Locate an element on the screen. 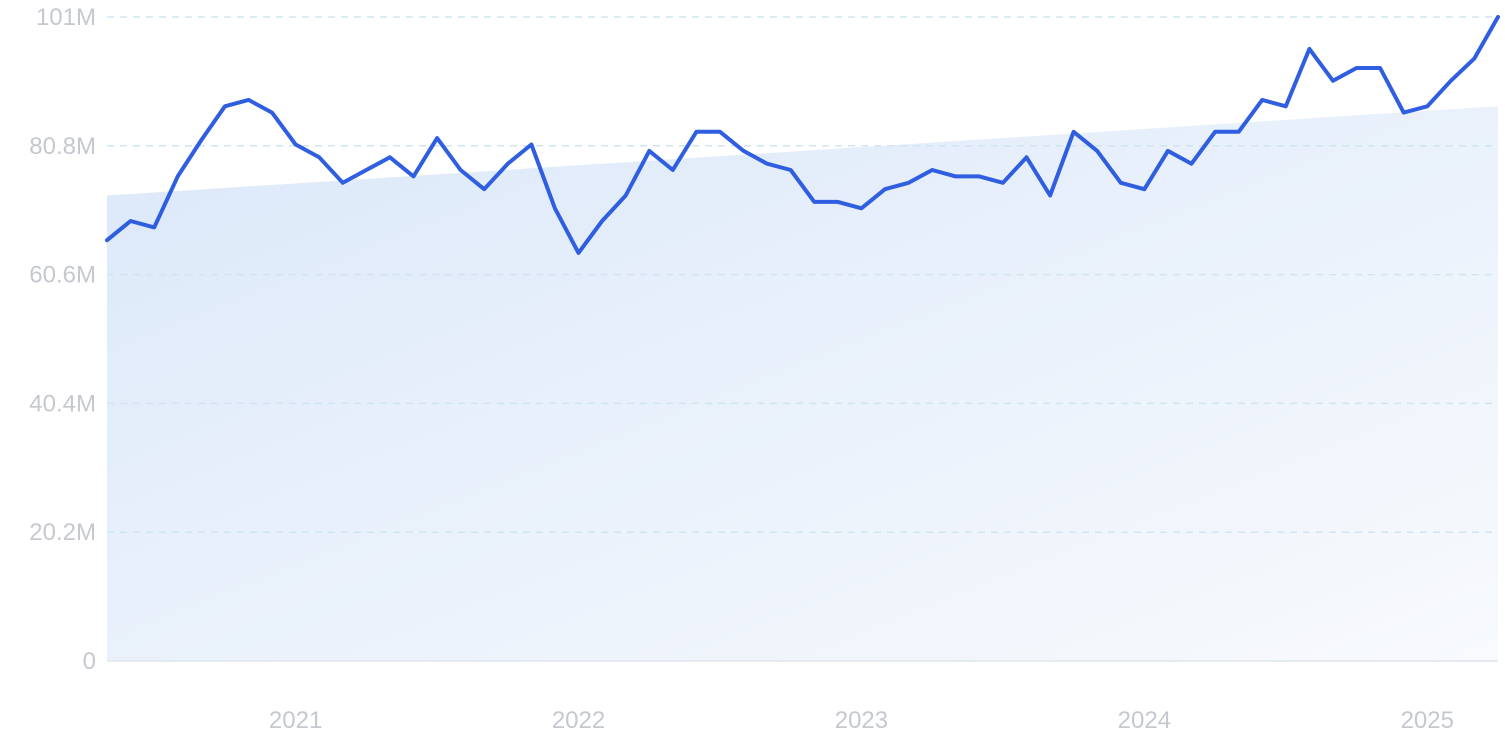 This screenshot has height=752, width=1505. y-tick-label: 101M is located at coordinates (66, 17).